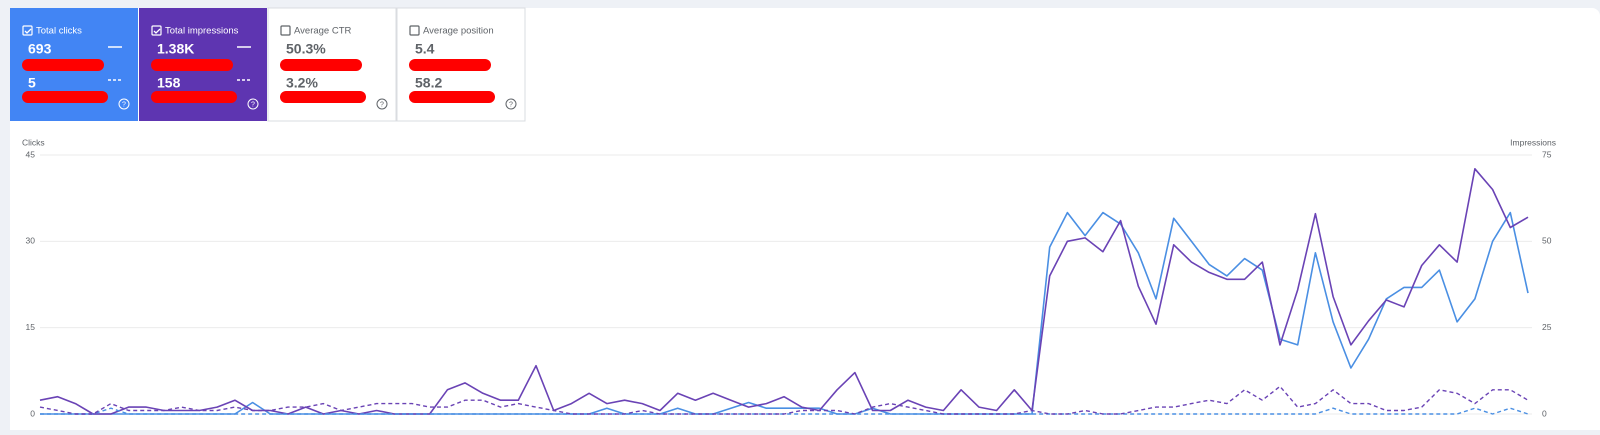 This screenshot has height=435, width=1600. Describe the element at coordinates (428, 83) in the screenshot. I see `card-compare: 58.2` at that location.